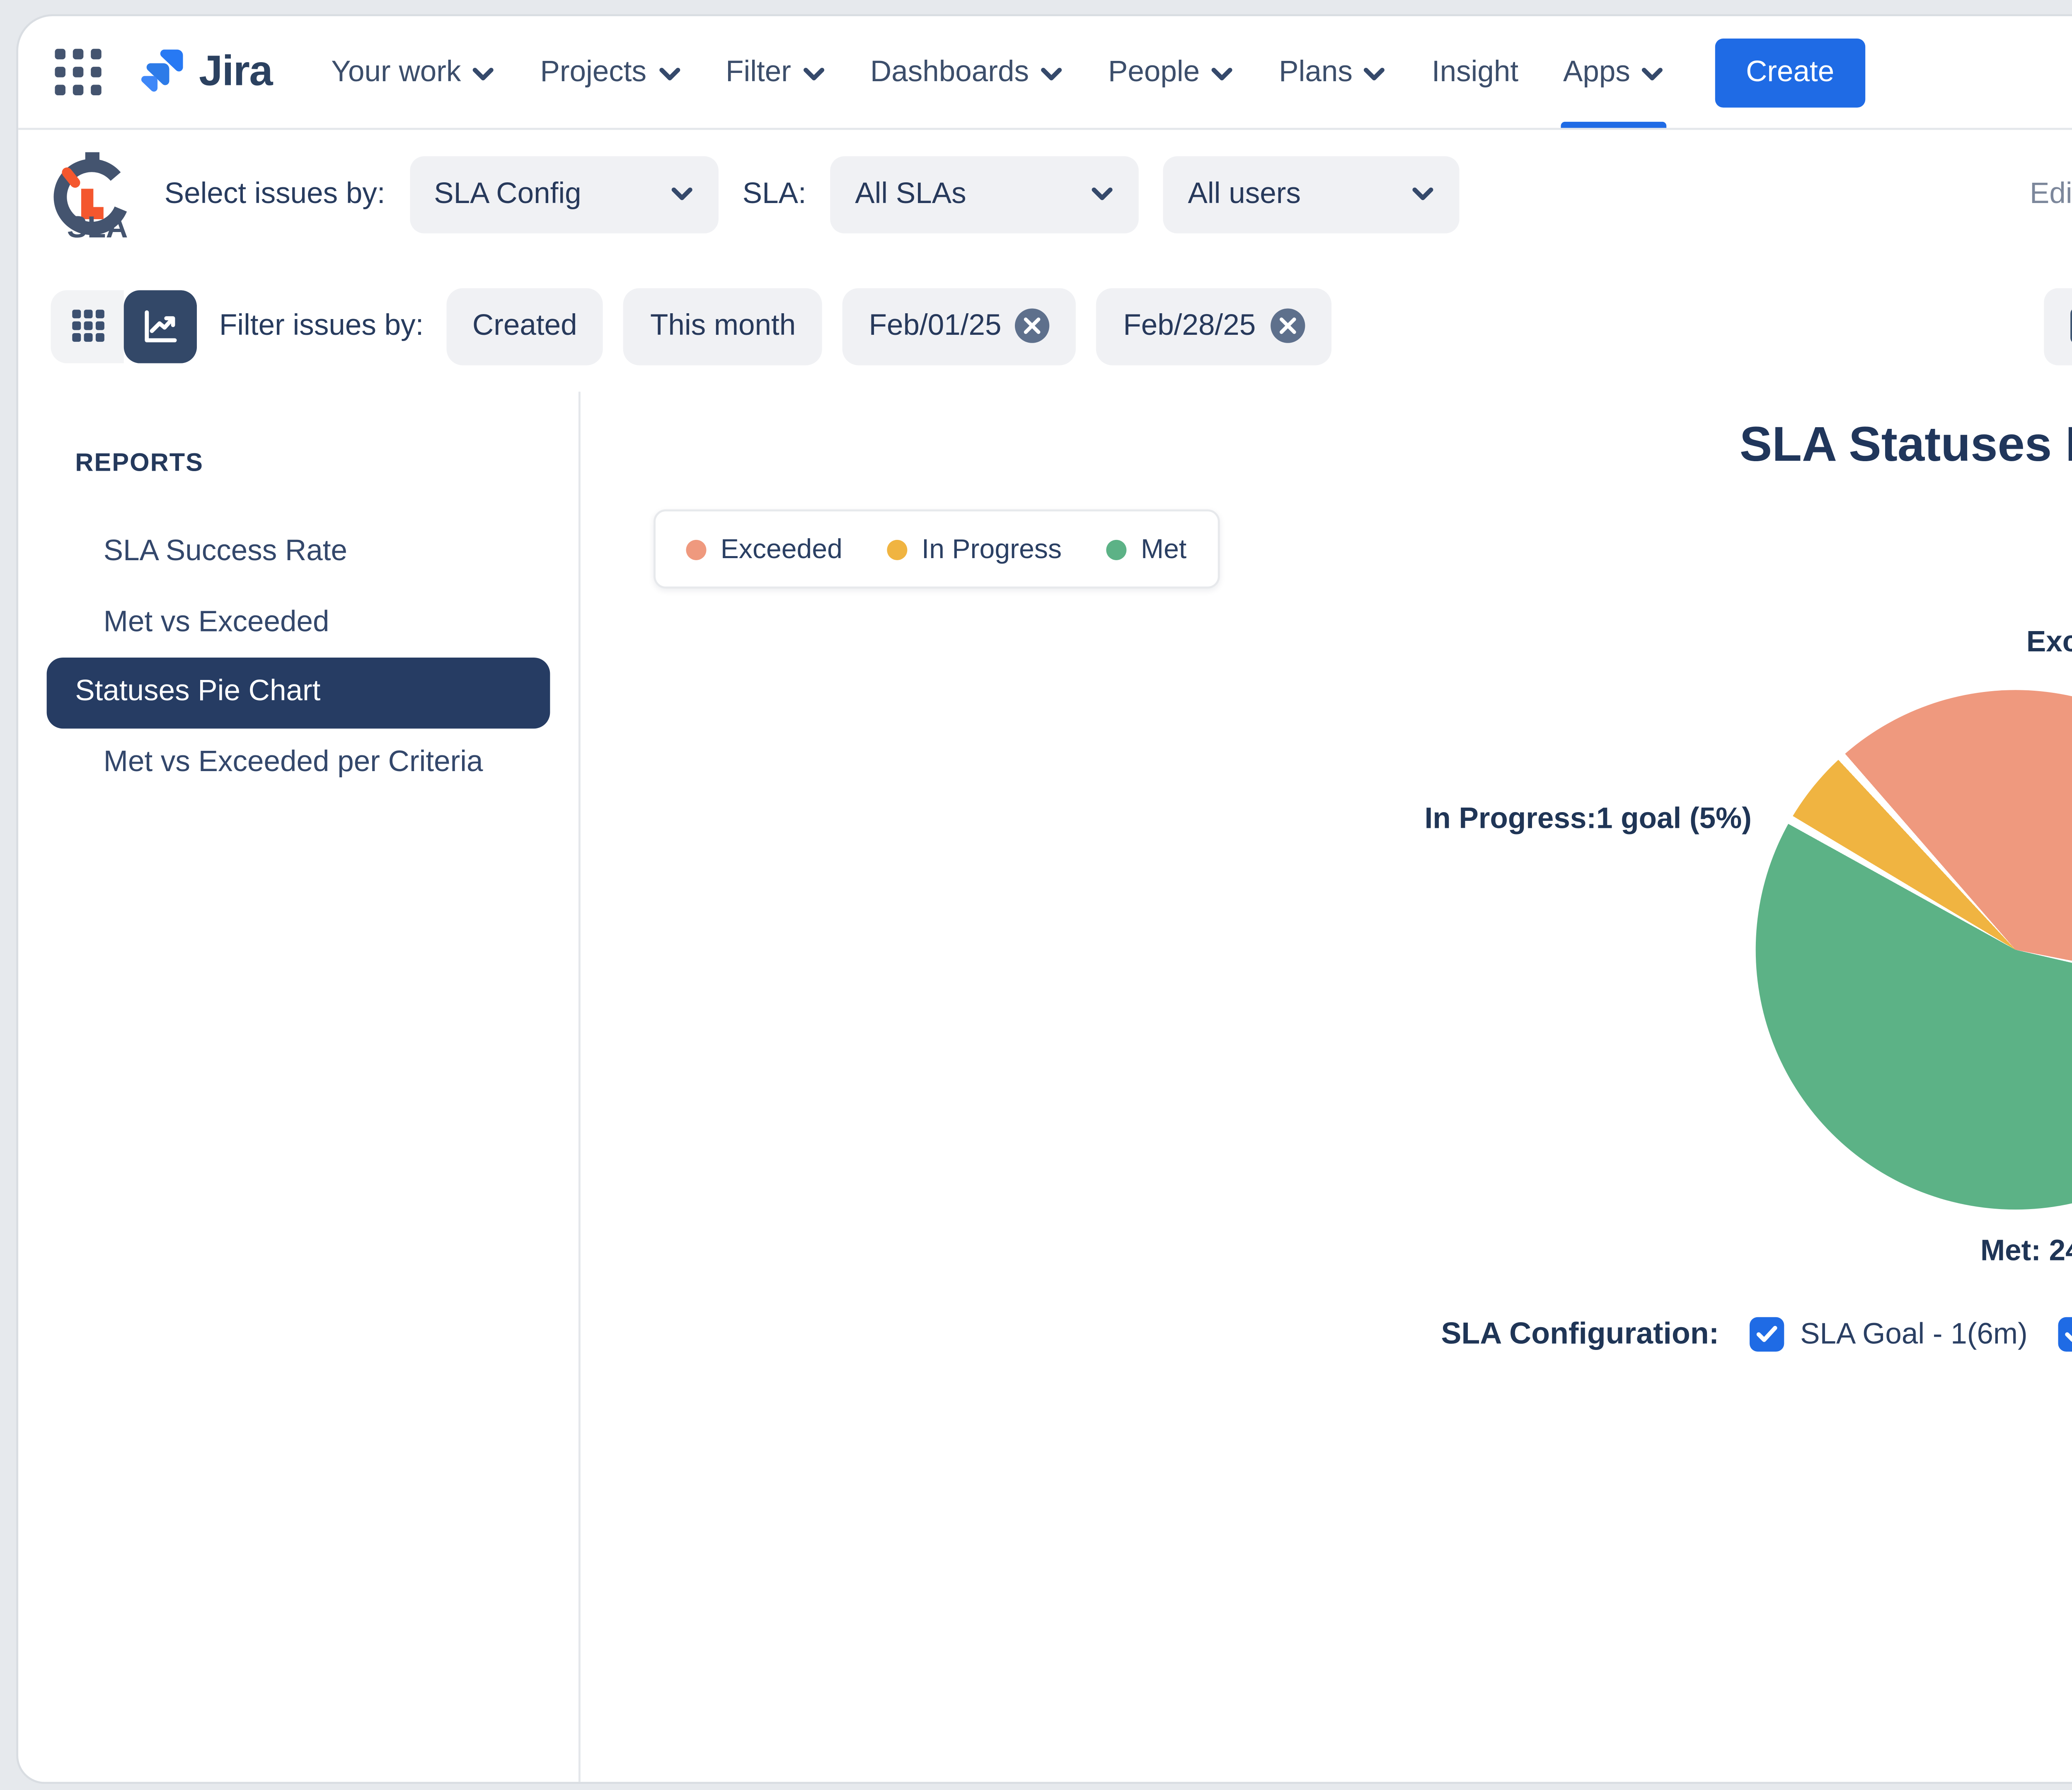 This screenshot has height=1790, width=2072. I want to click on nav-item-plans: Plans, so click(1332, 72).